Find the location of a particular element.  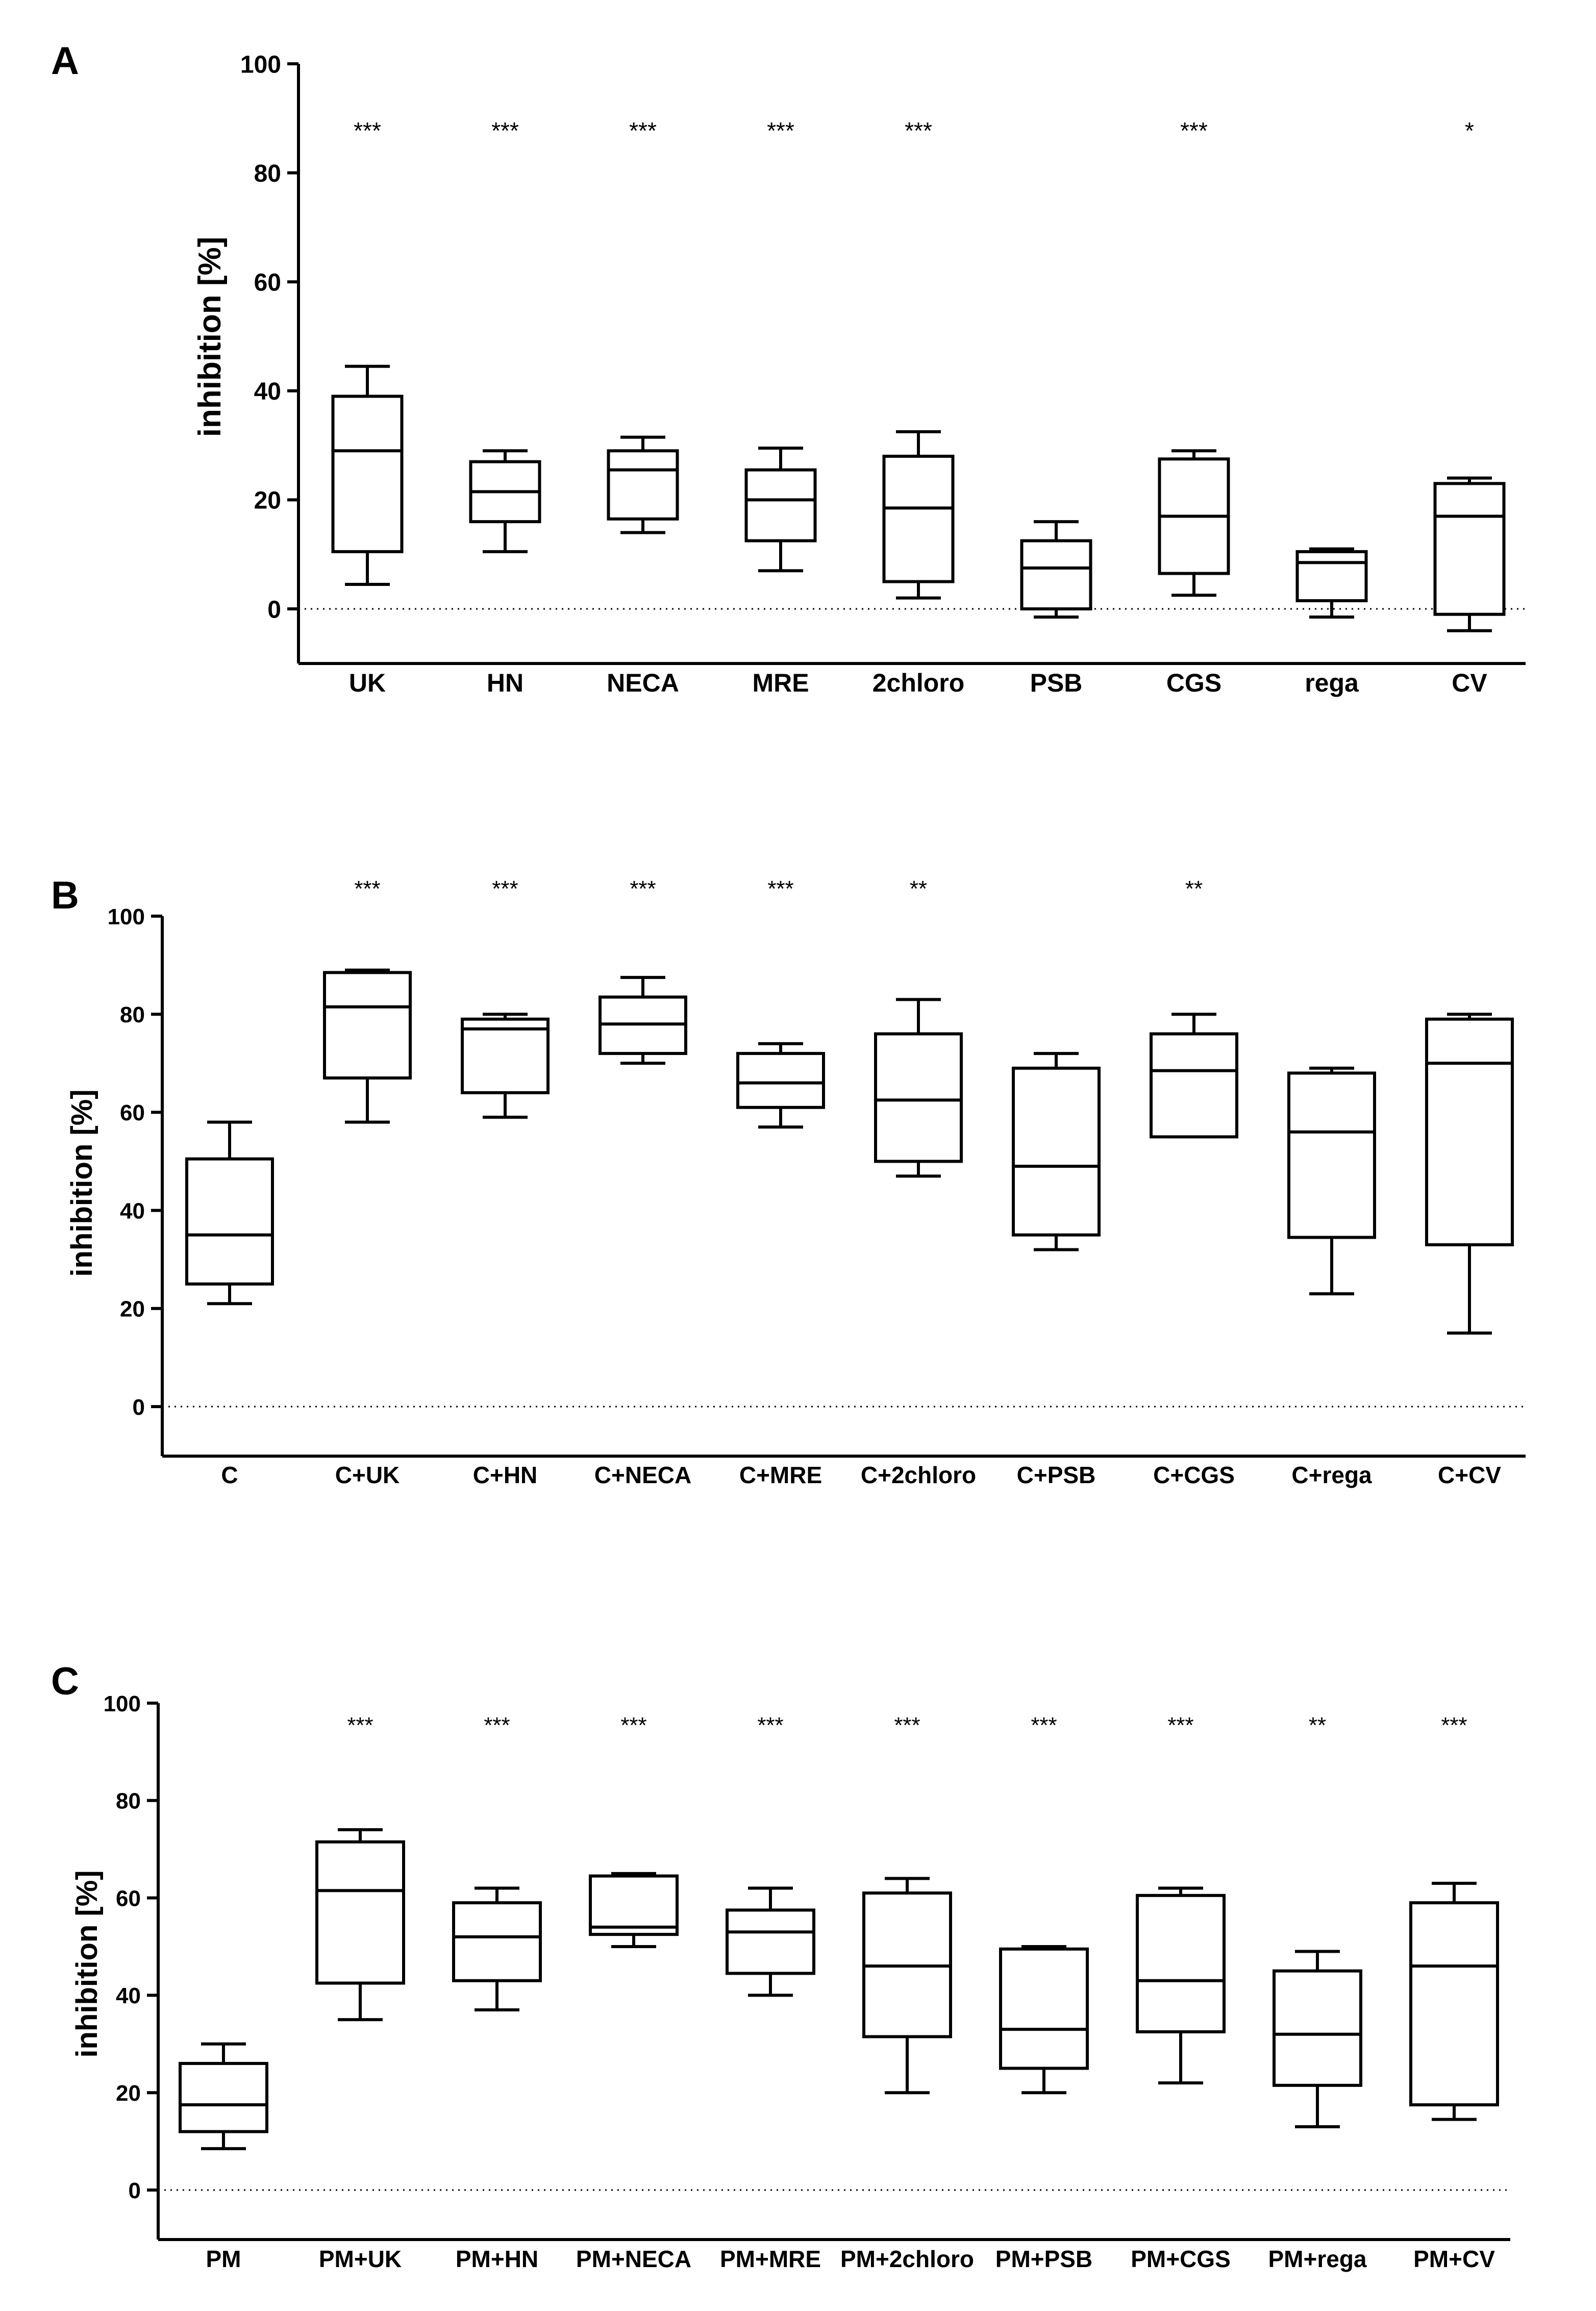

x-category-label: PM+2chloro is located at coordinates (907, 2259).